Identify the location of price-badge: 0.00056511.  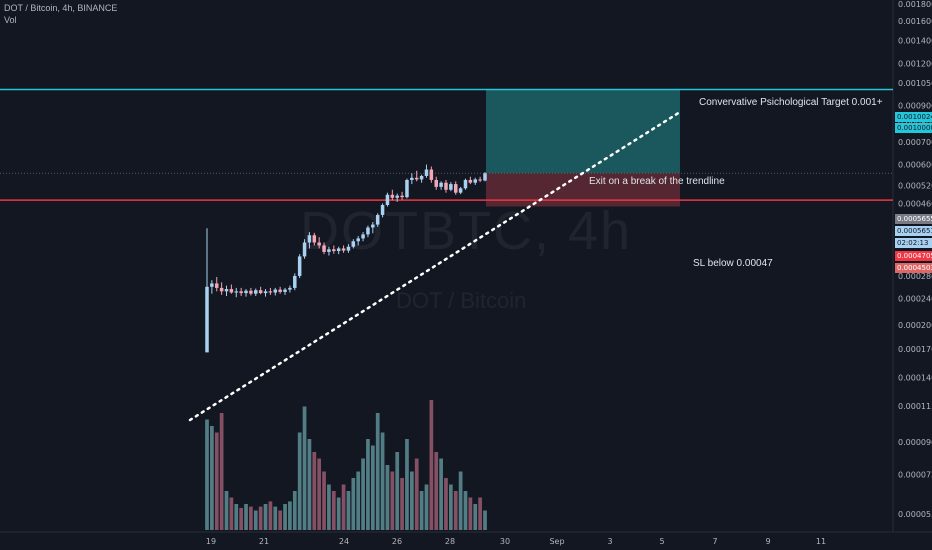
(913, 231).